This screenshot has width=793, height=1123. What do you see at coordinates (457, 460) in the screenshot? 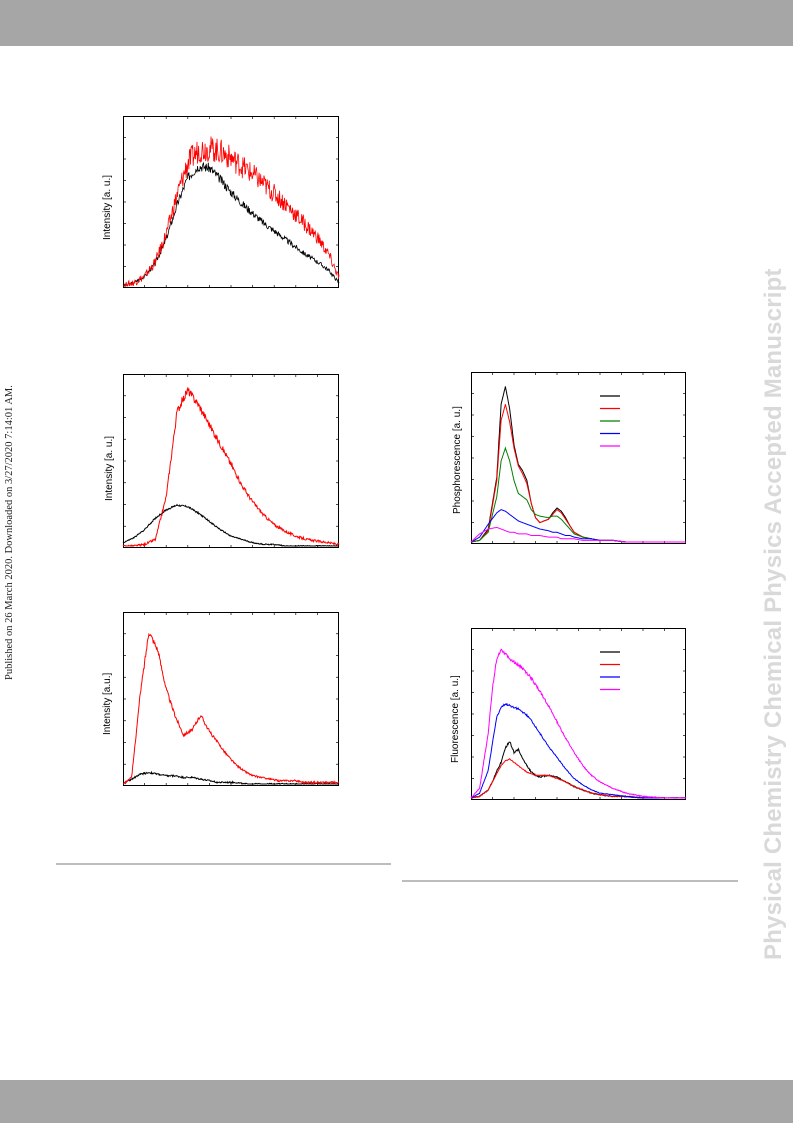
I see `chart-4-ylabel: Phosphorescence [a. u.]` at bounding box center [457, 460].